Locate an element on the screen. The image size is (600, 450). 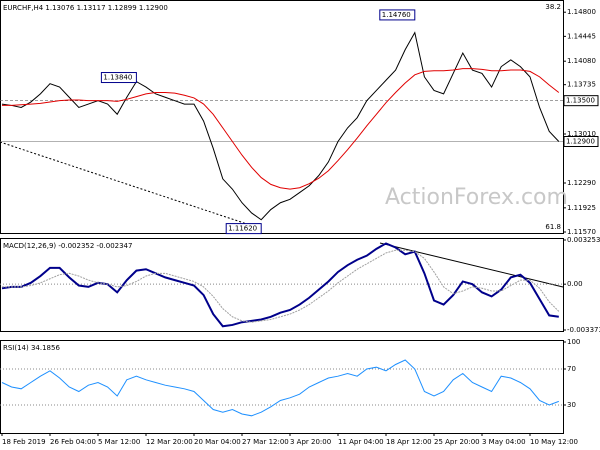
y-tick-label: 1.14080 is located at coordinates (581, 61).